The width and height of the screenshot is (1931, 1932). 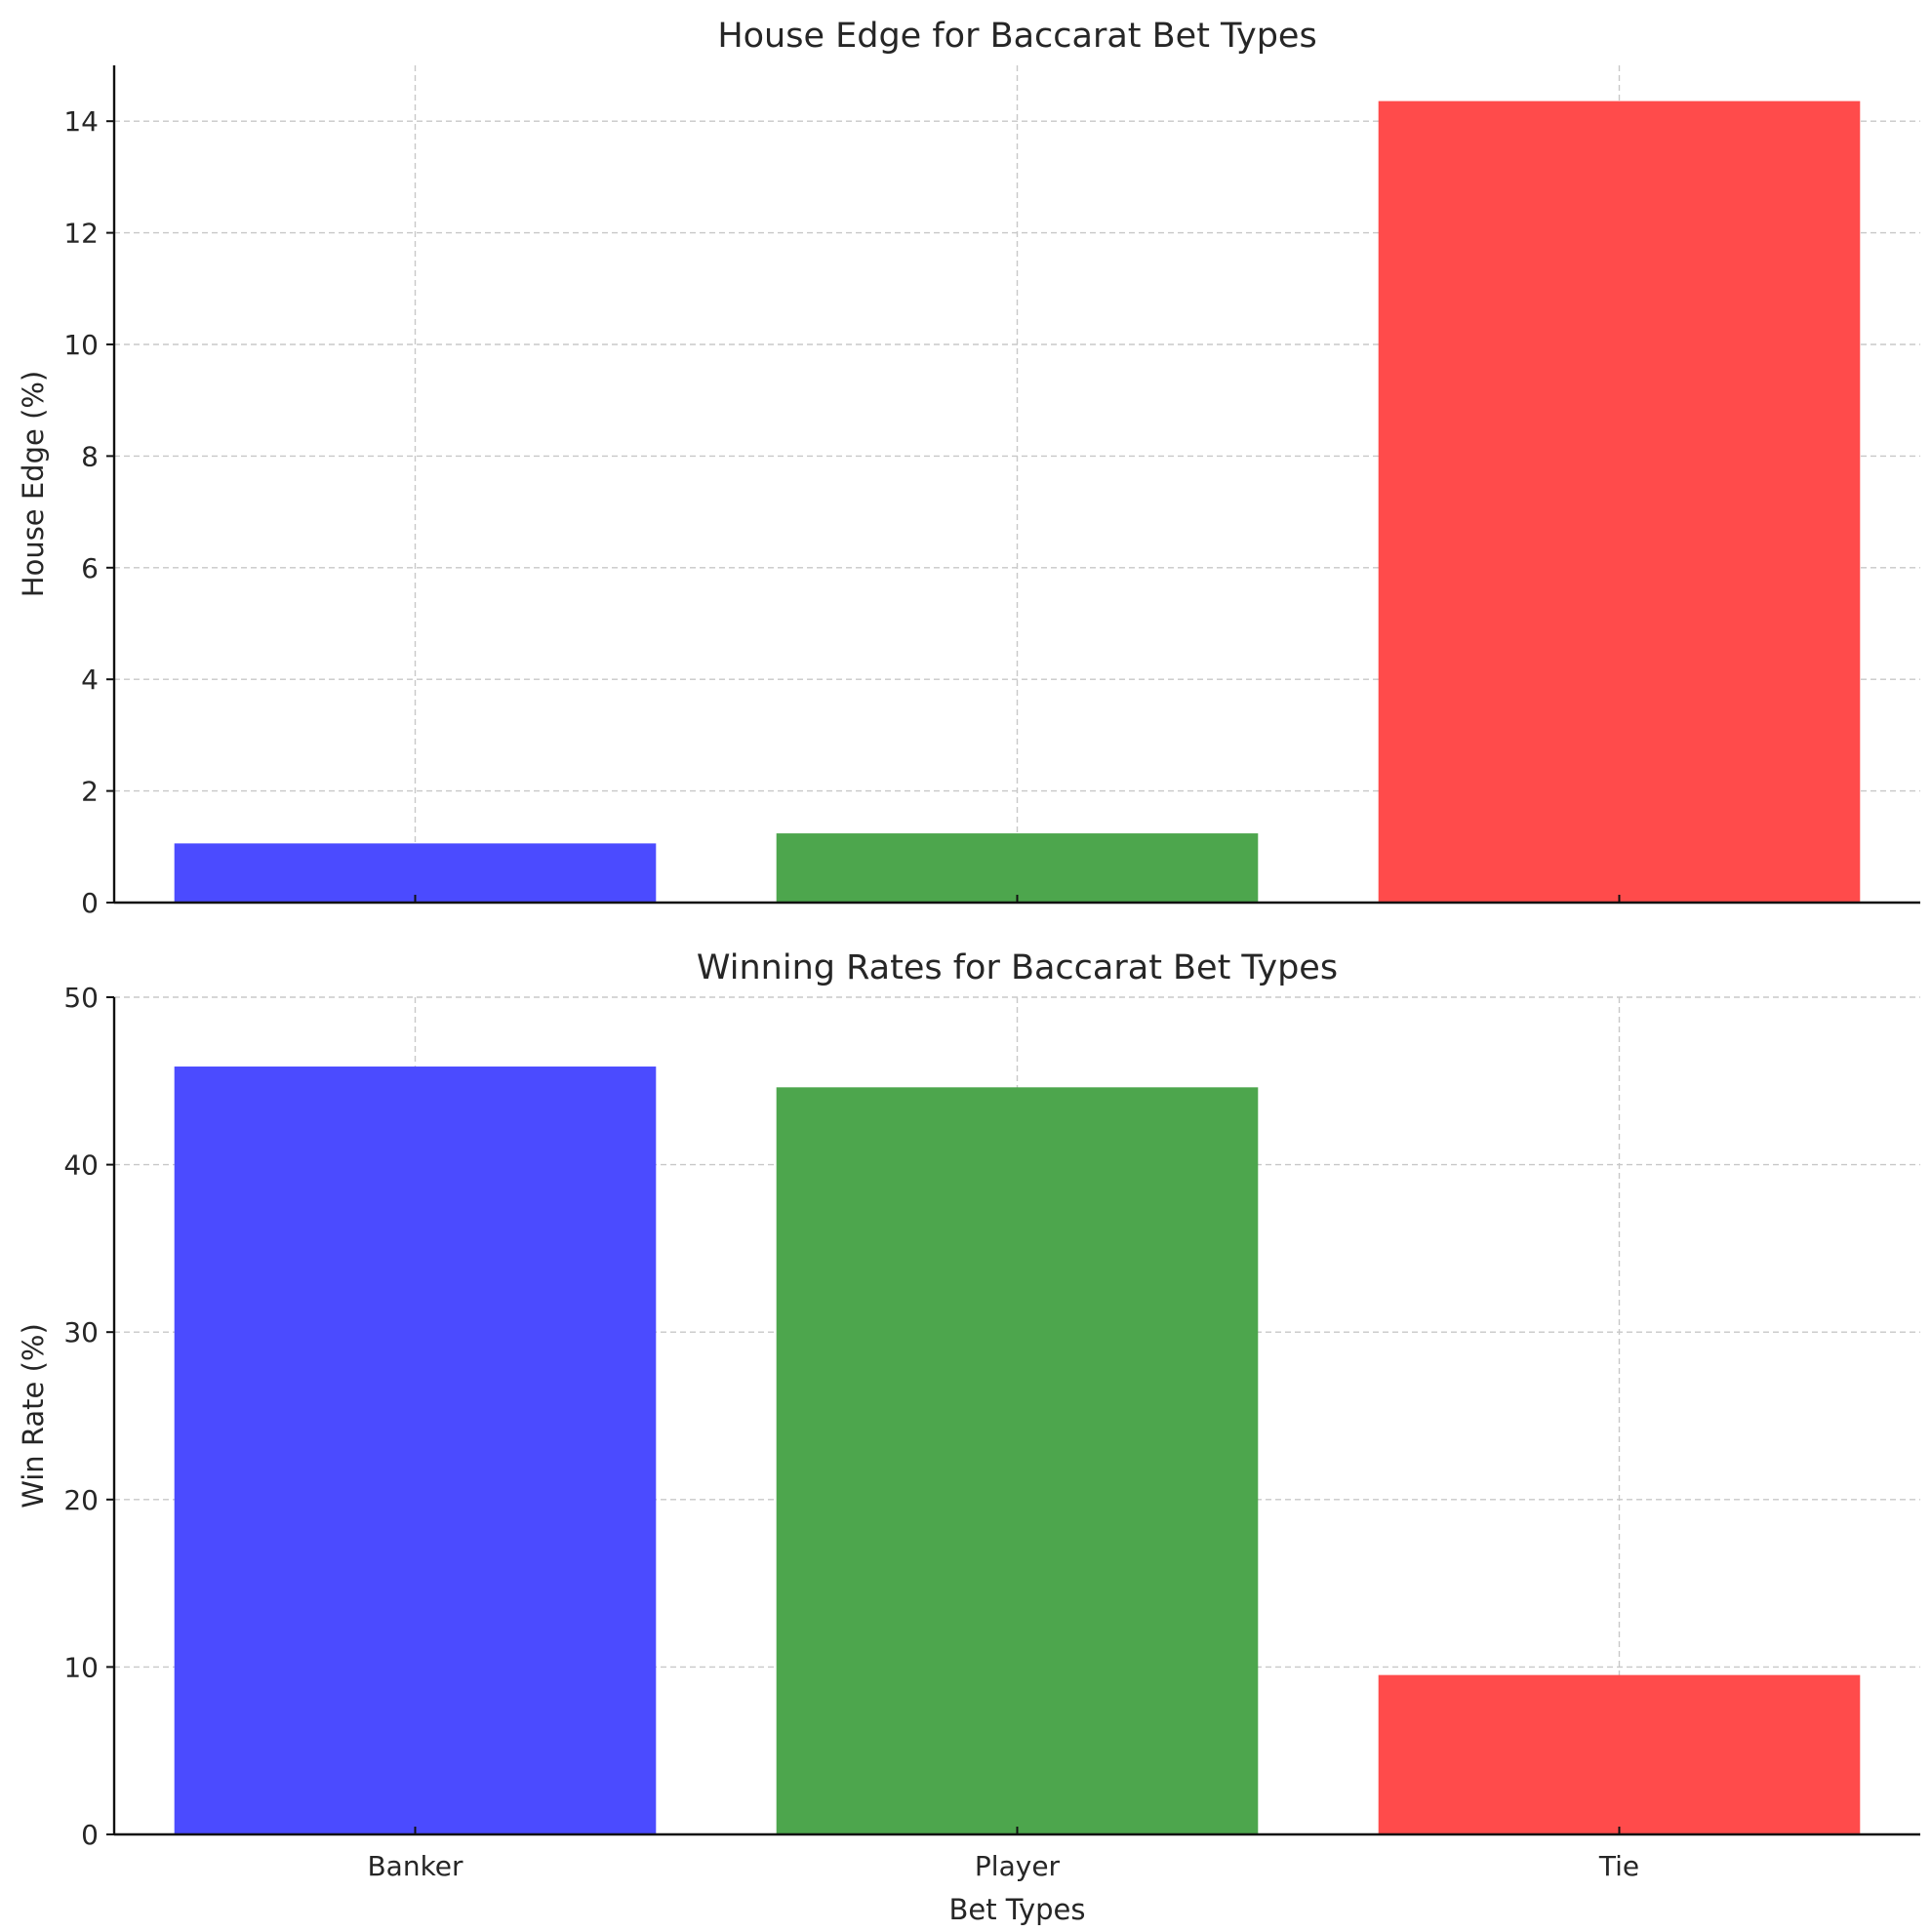 What do you see at coordinates (1016, 36) in the screenshot?
I see `chart-title: House Edge for Baccarat Bet Types` at bounding box center [1016, 36].